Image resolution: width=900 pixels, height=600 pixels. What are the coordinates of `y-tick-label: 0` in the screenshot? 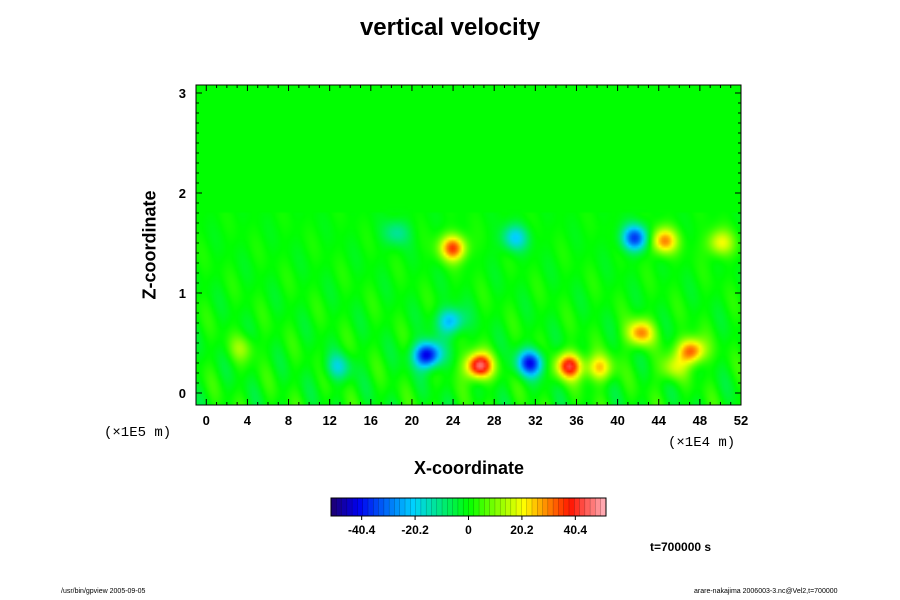 It's located at (182, 393).